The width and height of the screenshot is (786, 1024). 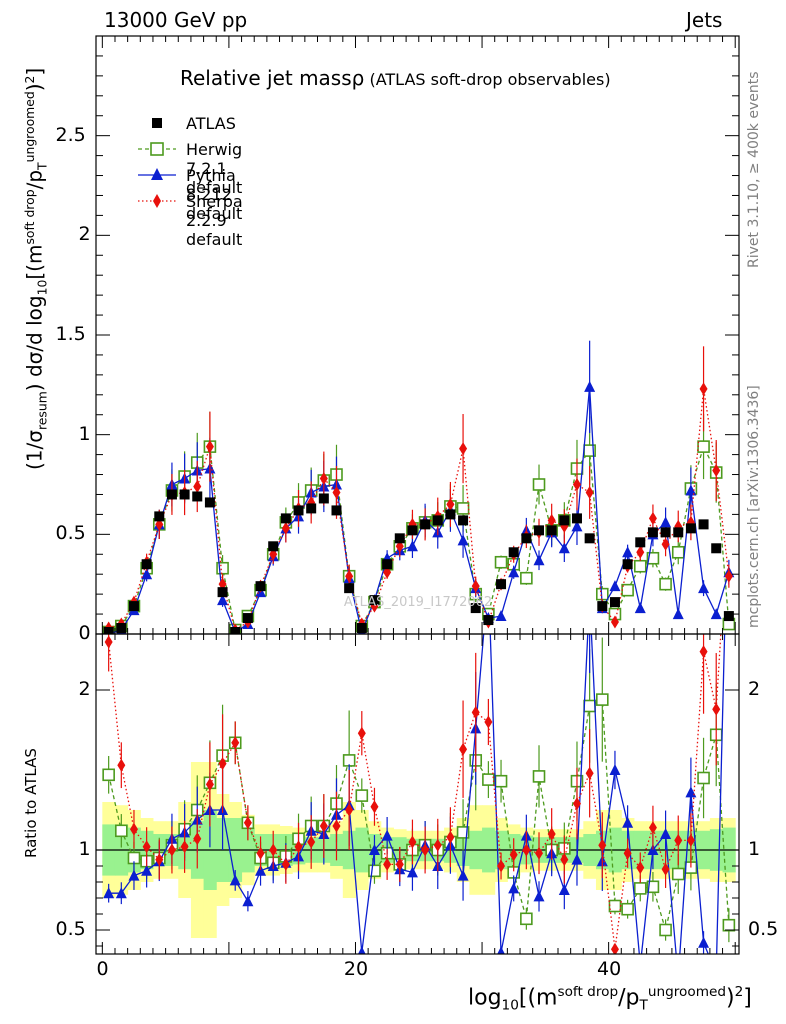 What do you see at coordinates (84, 849) in the screenshot?
I see `y-tick-label-ratio: 1` at bounding box center [84, 849].